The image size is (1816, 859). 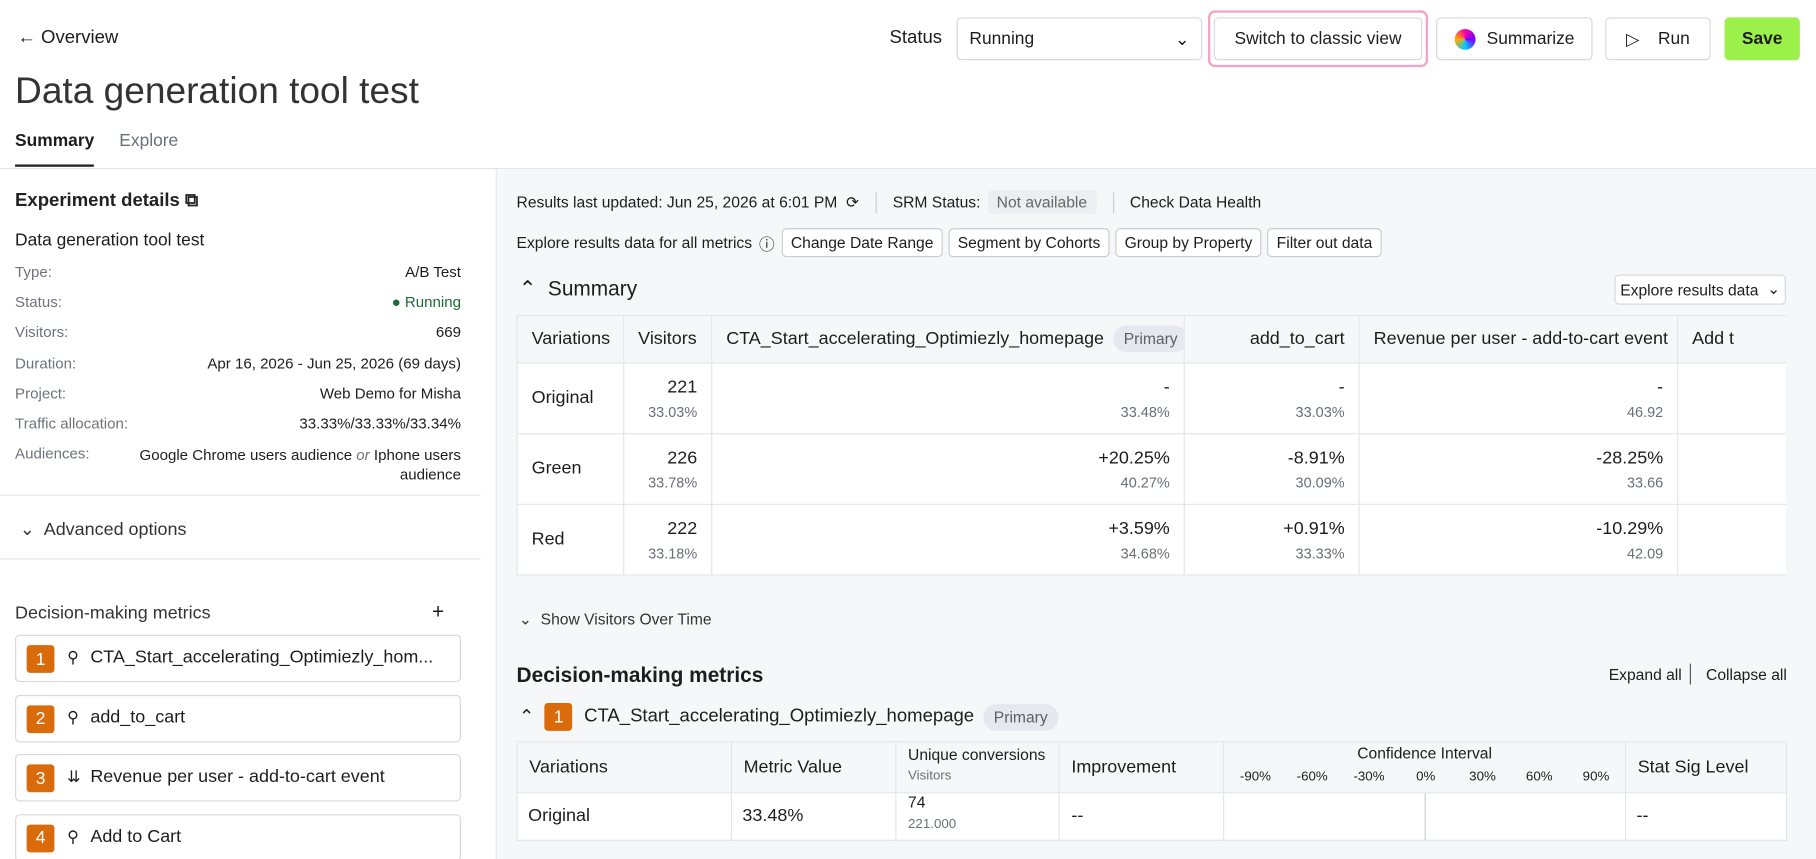 What do you see at coordinates (238, 836) in the screenshot?
I see `metric-card: 4 ⚲ Add to Cart` at bounding box center [238, 836].